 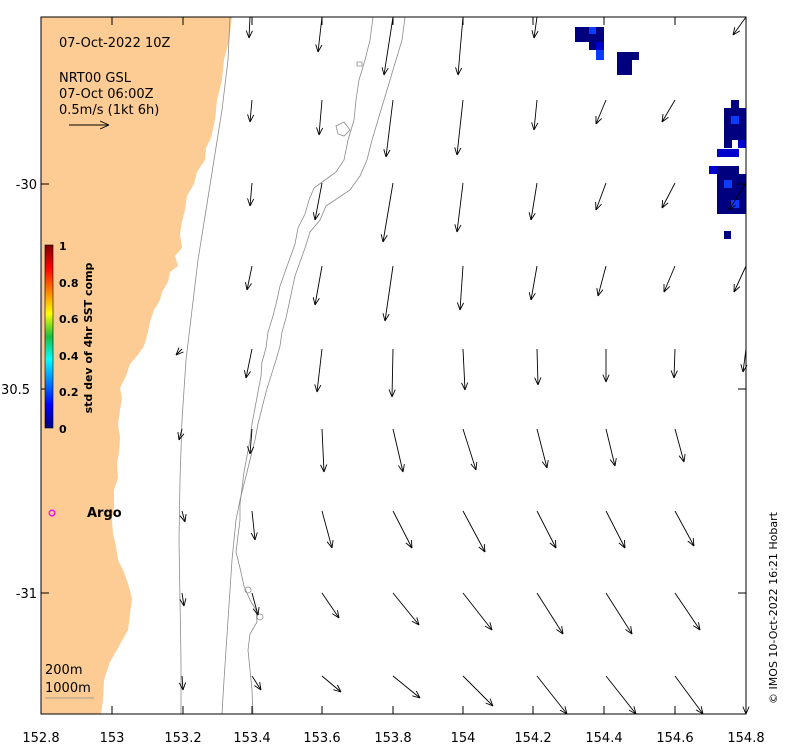 What do you see at coordinates (773, 607) in the screenshot?
I see `credit-label: © IMOS 10-Oct-2022 16:21 Hobart` at bounding box center [773, 607].